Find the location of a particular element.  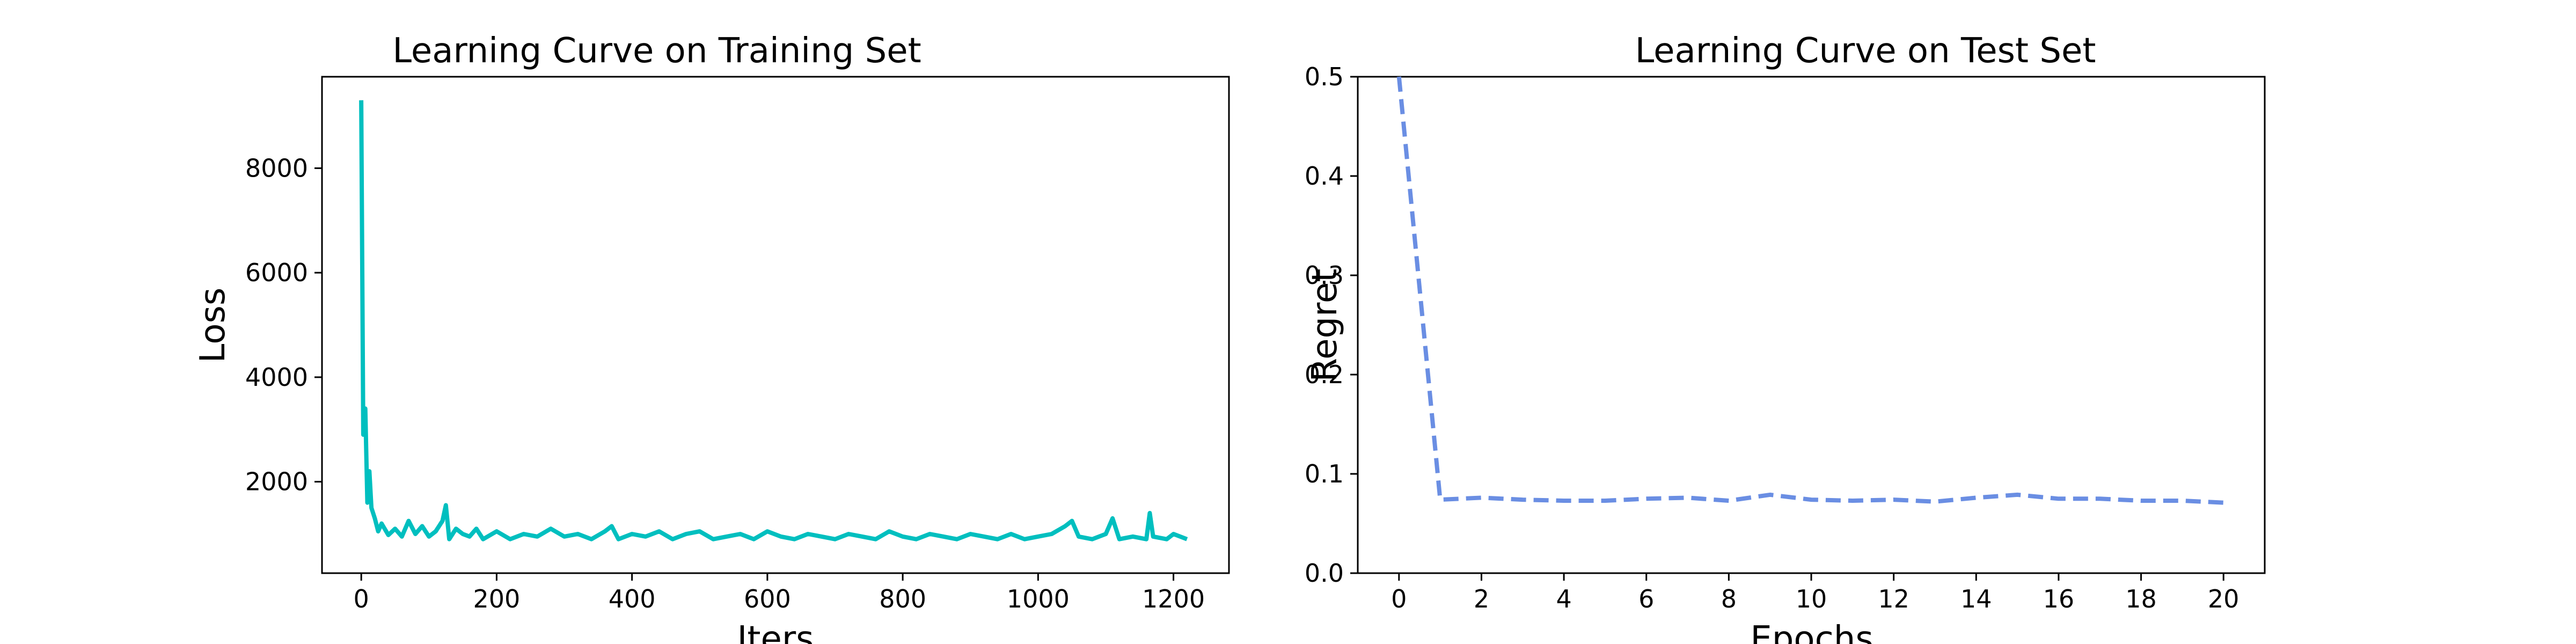

y-tick-label-test-5: 0.5 is located at coordinates (1324, 76).